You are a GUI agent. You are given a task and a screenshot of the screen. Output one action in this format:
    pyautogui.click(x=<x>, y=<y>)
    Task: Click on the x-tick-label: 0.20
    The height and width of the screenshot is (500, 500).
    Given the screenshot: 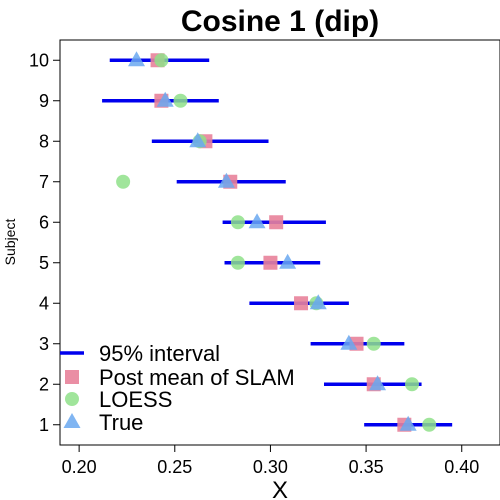 What is the action you would take?
    pyautogui.click(x=79, y=467)
    